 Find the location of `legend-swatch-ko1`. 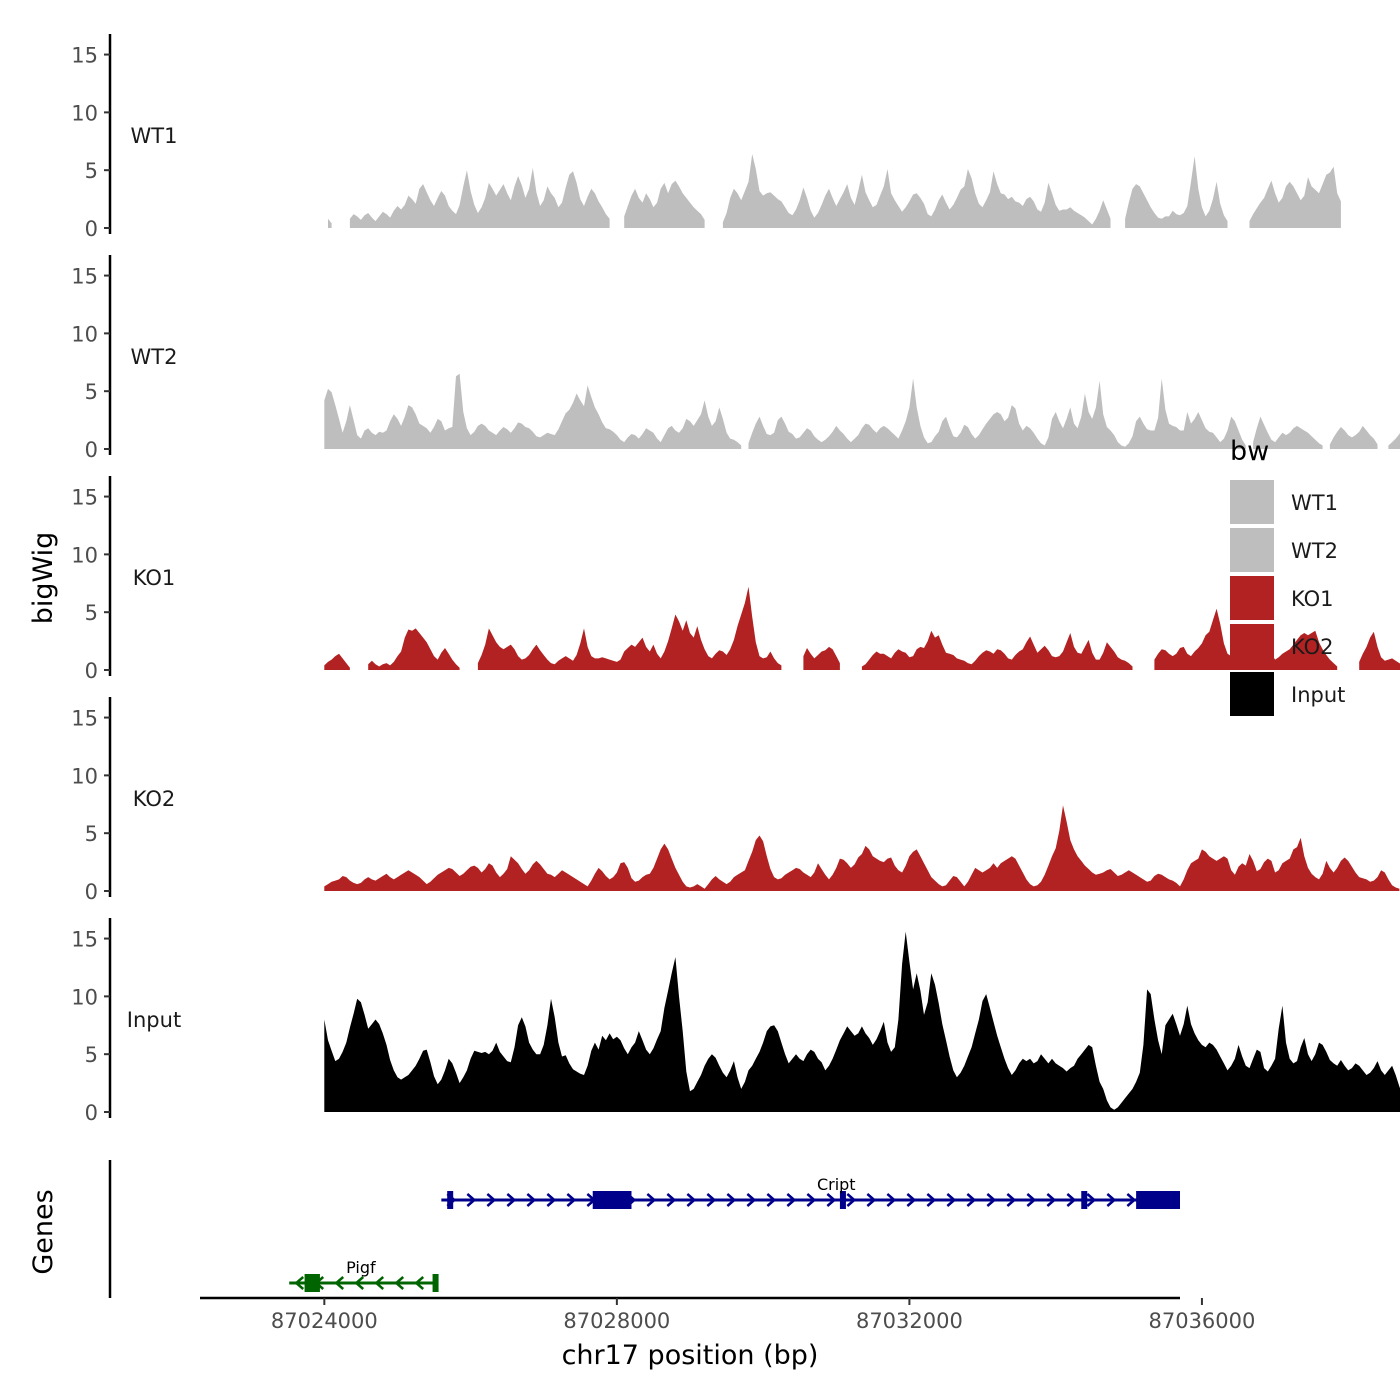

legend-swatch-ko1 is located at coordinates (1252, 598).